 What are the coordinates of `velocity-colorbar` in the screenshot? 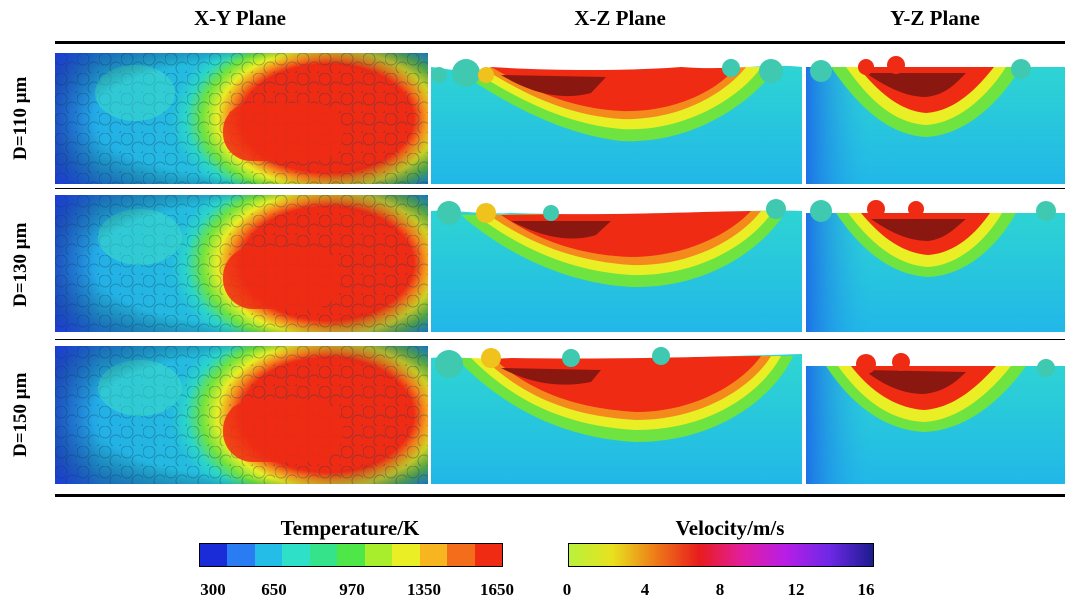 It's located at (721, 555).